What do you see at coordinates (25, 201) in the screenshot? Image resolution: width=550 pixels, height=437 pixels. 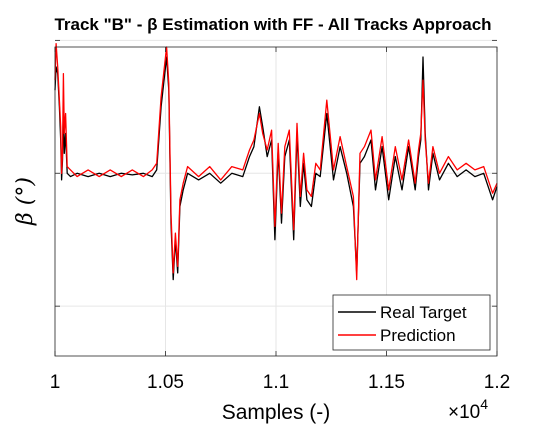 I see `y-axis-label: β (°)` at bounding box center [25, 201].